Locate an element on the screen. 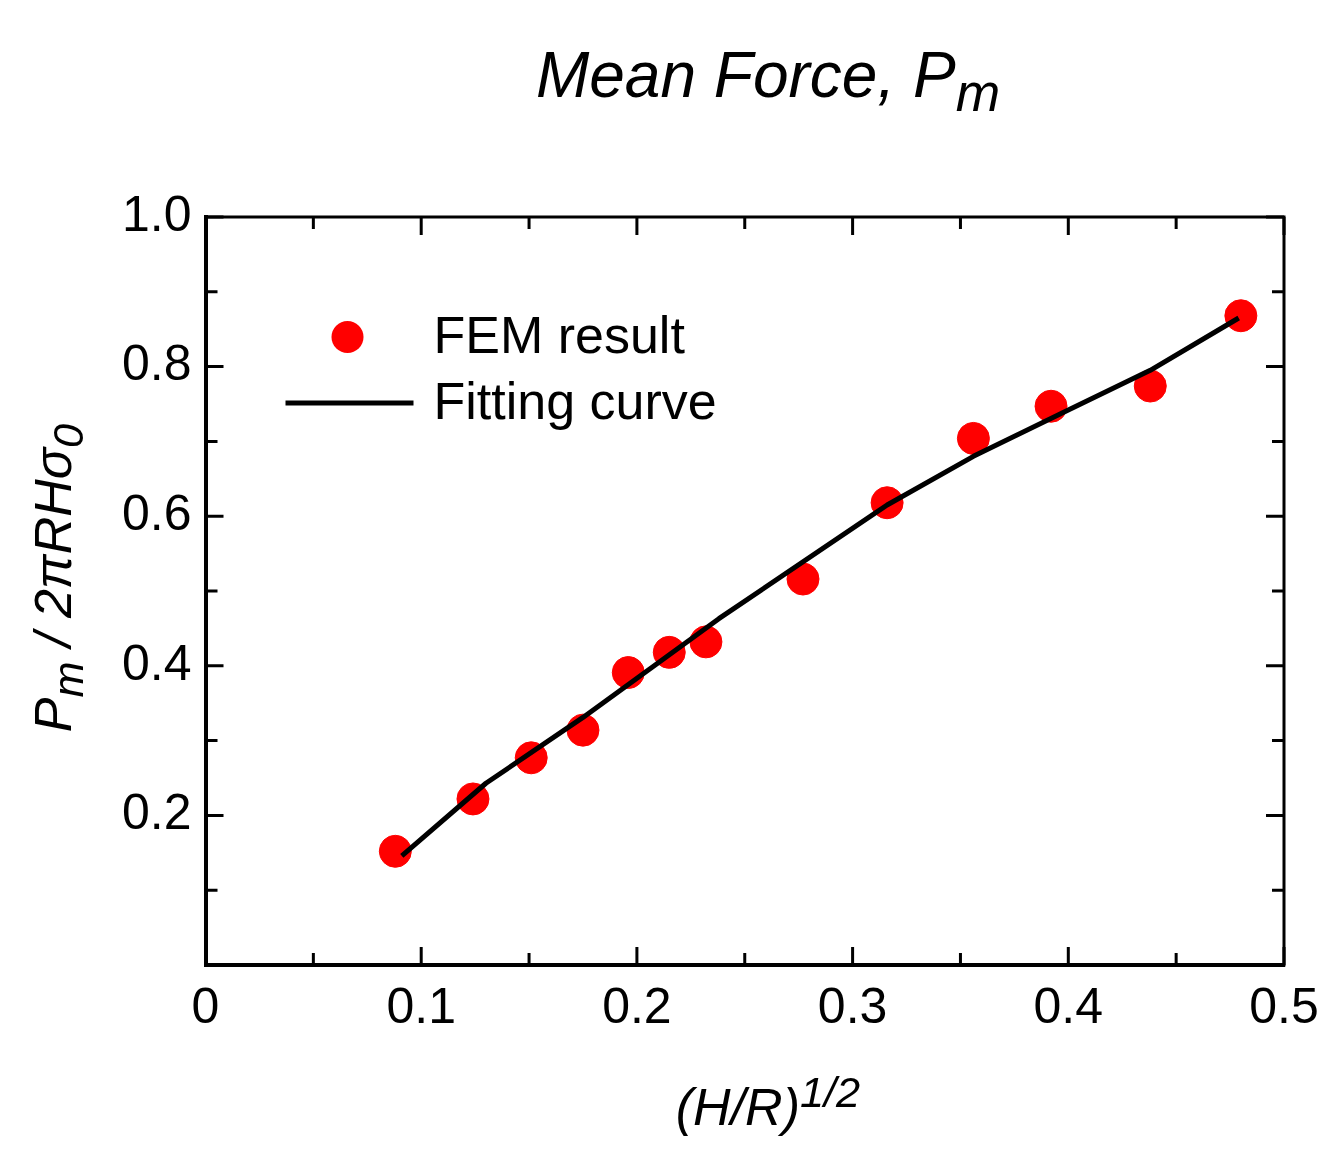 Image resolution: width=1342 pixels, height=1149 pixels. x-tick-label: 0.2 is located at coordinates (637, 1005).